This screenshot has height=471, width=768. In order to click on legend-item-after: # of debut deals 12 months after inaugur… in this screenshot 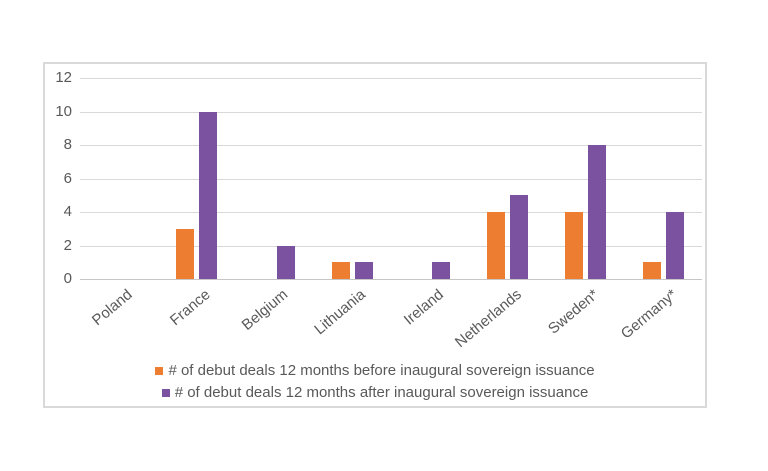, I will do `click(375, 392)`.